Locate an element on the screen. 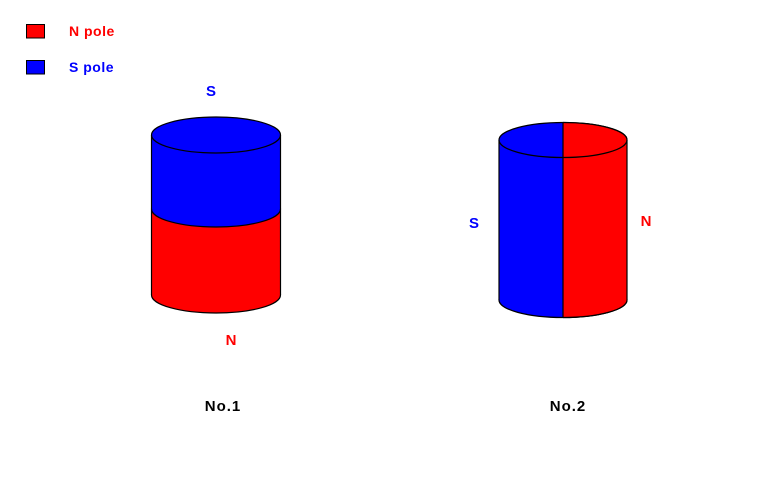 The image size is (779, 492). legend-label-s-pole: S pole is located at coordinates (92, 67).